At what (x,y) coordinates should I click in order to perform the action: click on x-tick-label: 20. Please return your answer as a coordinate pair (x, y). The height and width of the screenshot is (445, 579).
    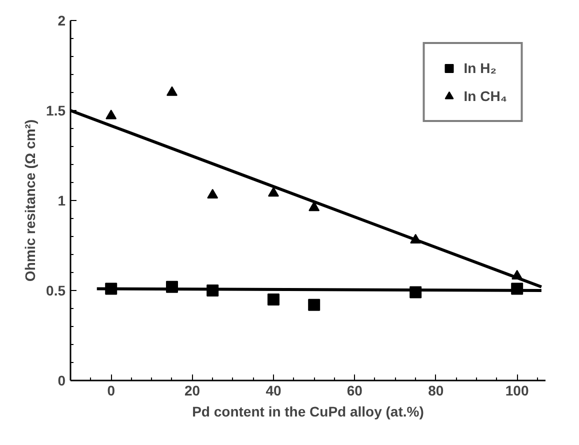
    Looking at the image, I should click on (192, 390).